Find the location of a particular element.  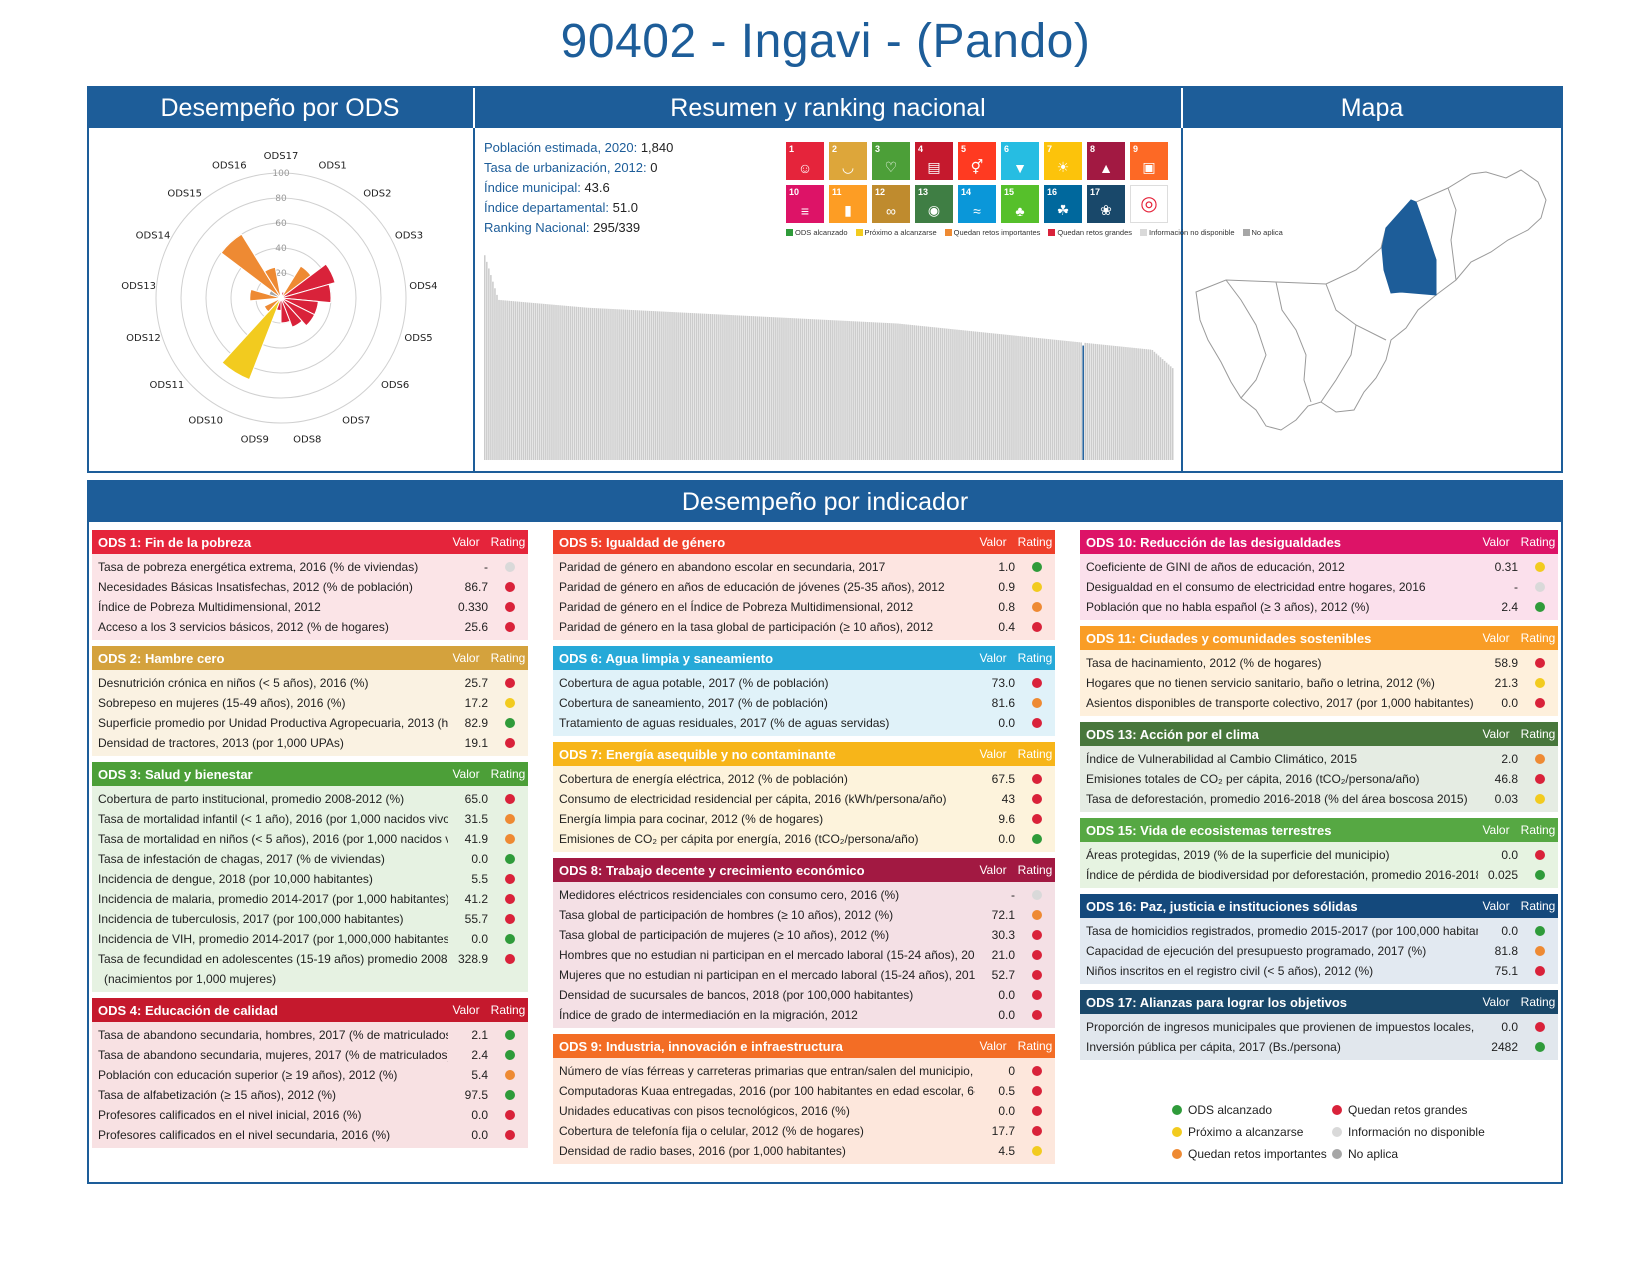

sdg-legend-item: Información no disponible is located at coordinates (1187, 232).